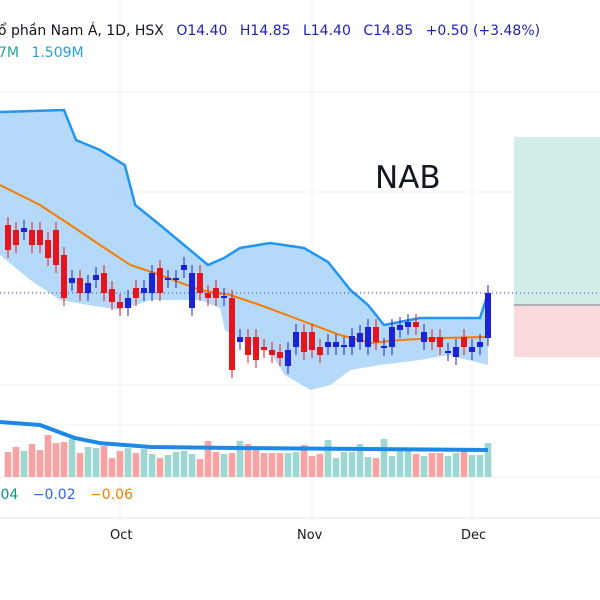 The image size is (600, 600). I want to click on indicator-value-2: −0.02, so click(54, 495).